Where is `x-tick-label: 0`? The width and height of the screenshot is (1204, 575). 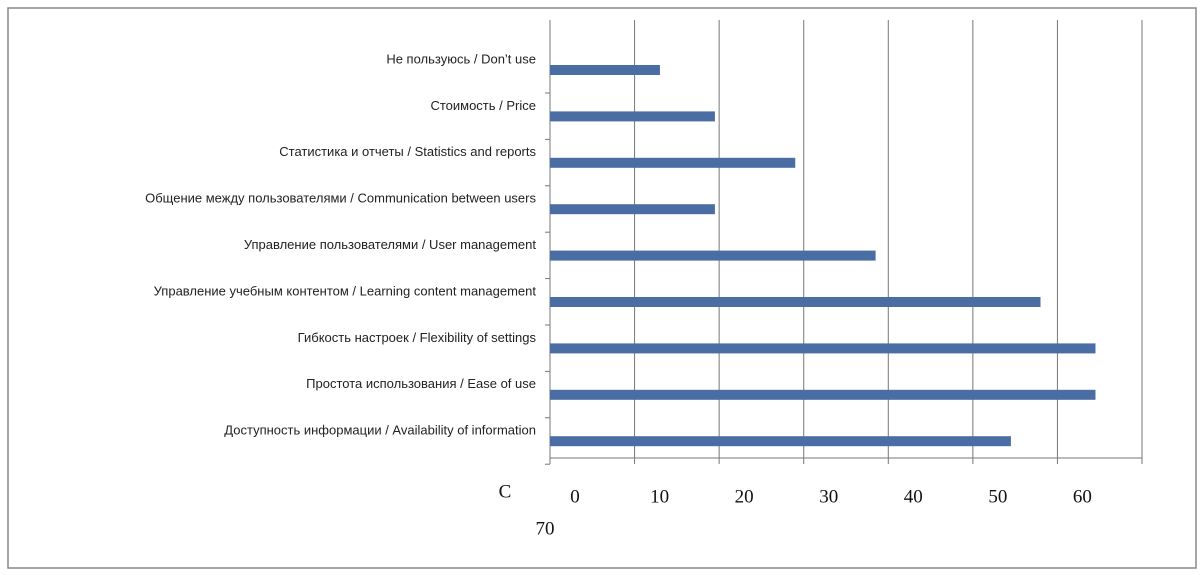
x-tick-label: 0 is located at coordinates (575, 496).